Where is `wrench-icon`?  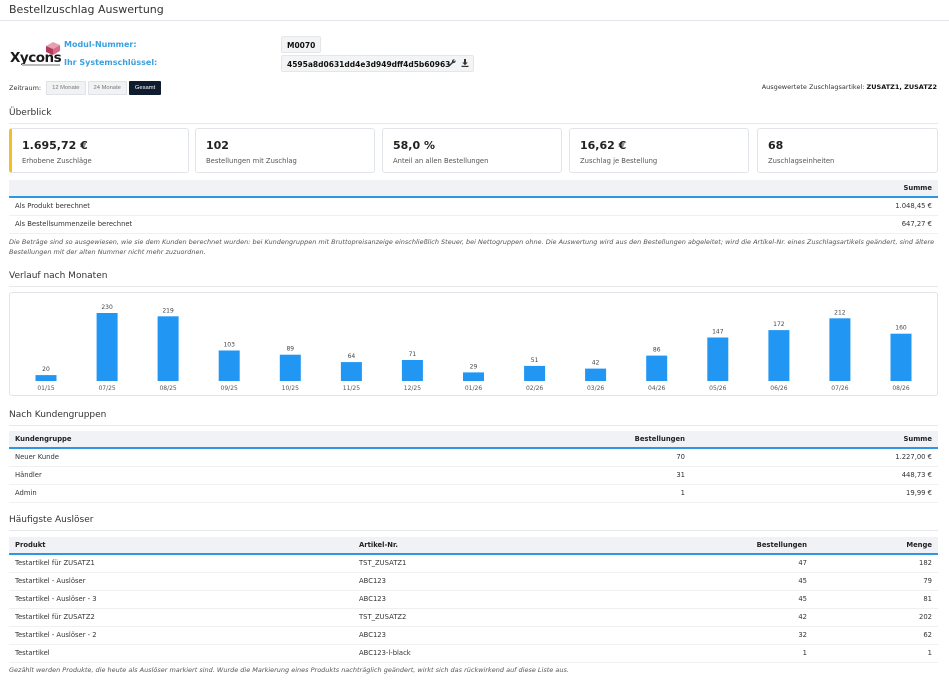
wrench-icon is located at coordinates (453, 64).